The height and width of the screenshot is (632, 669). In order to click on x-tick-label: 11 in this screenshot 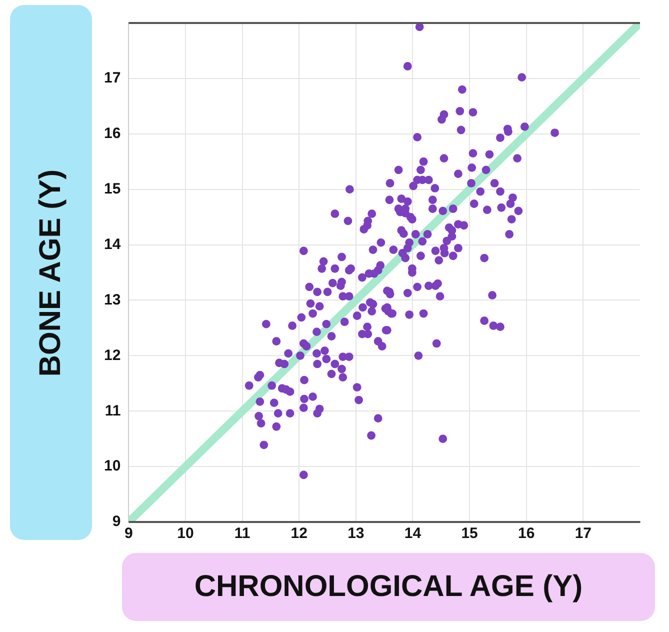, I will do `click(242, 533)`.